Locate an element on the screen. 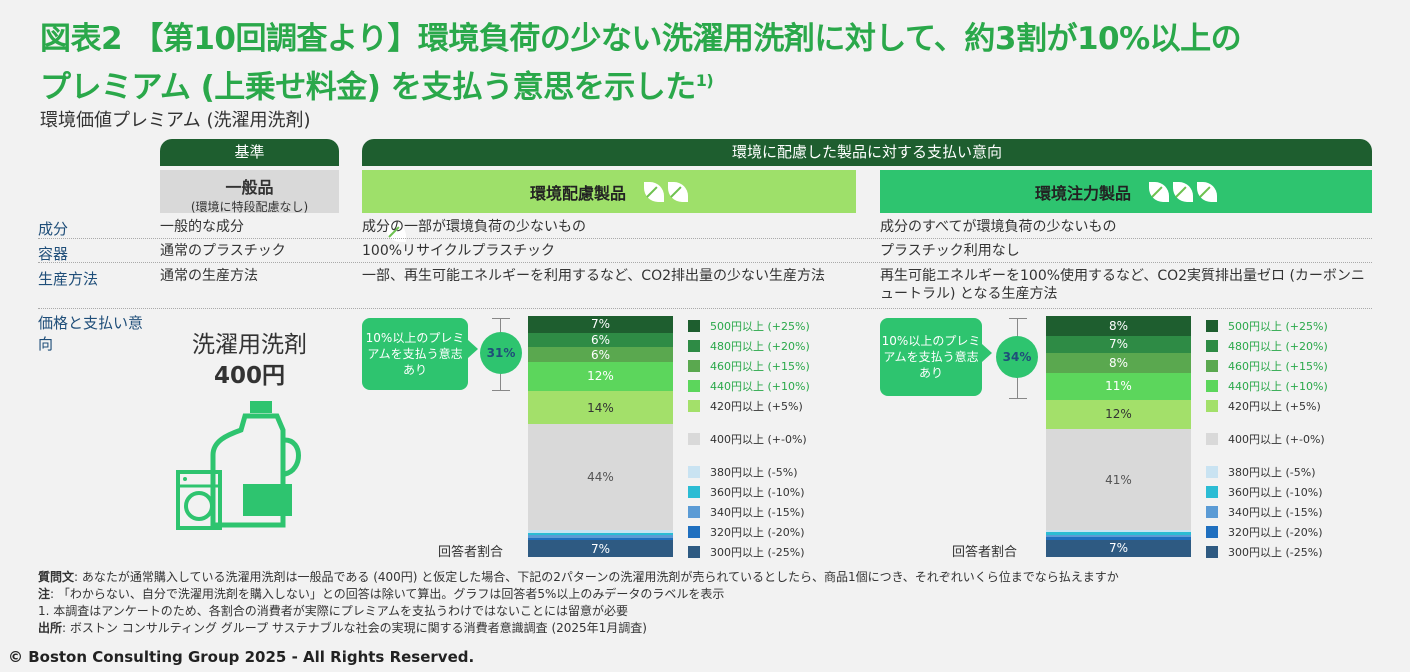 Image resolution: width=1410 pixels, height=672 pixels. segment-label: 8% is located at coordinates (1118, 362).